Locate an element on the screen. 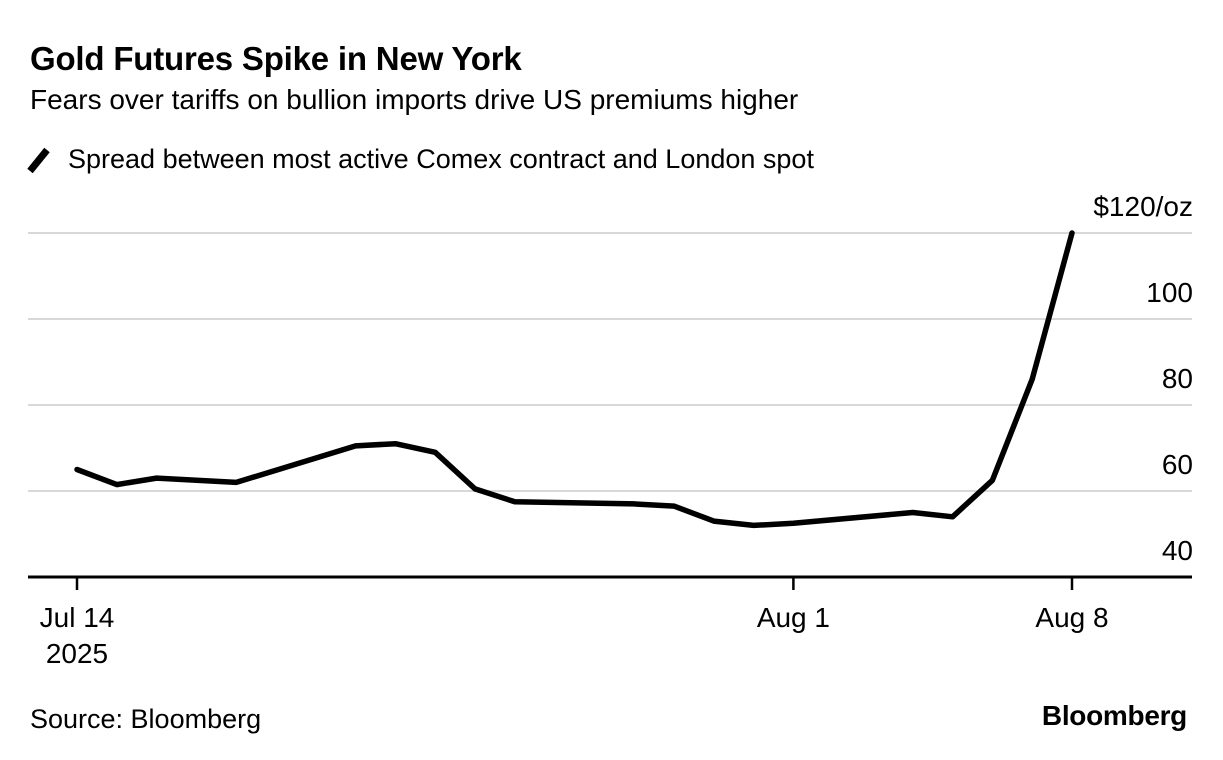 This screenshot has height=760, width=1223. y-axis-label-100: 100 is located at coordinates (1169, 292).